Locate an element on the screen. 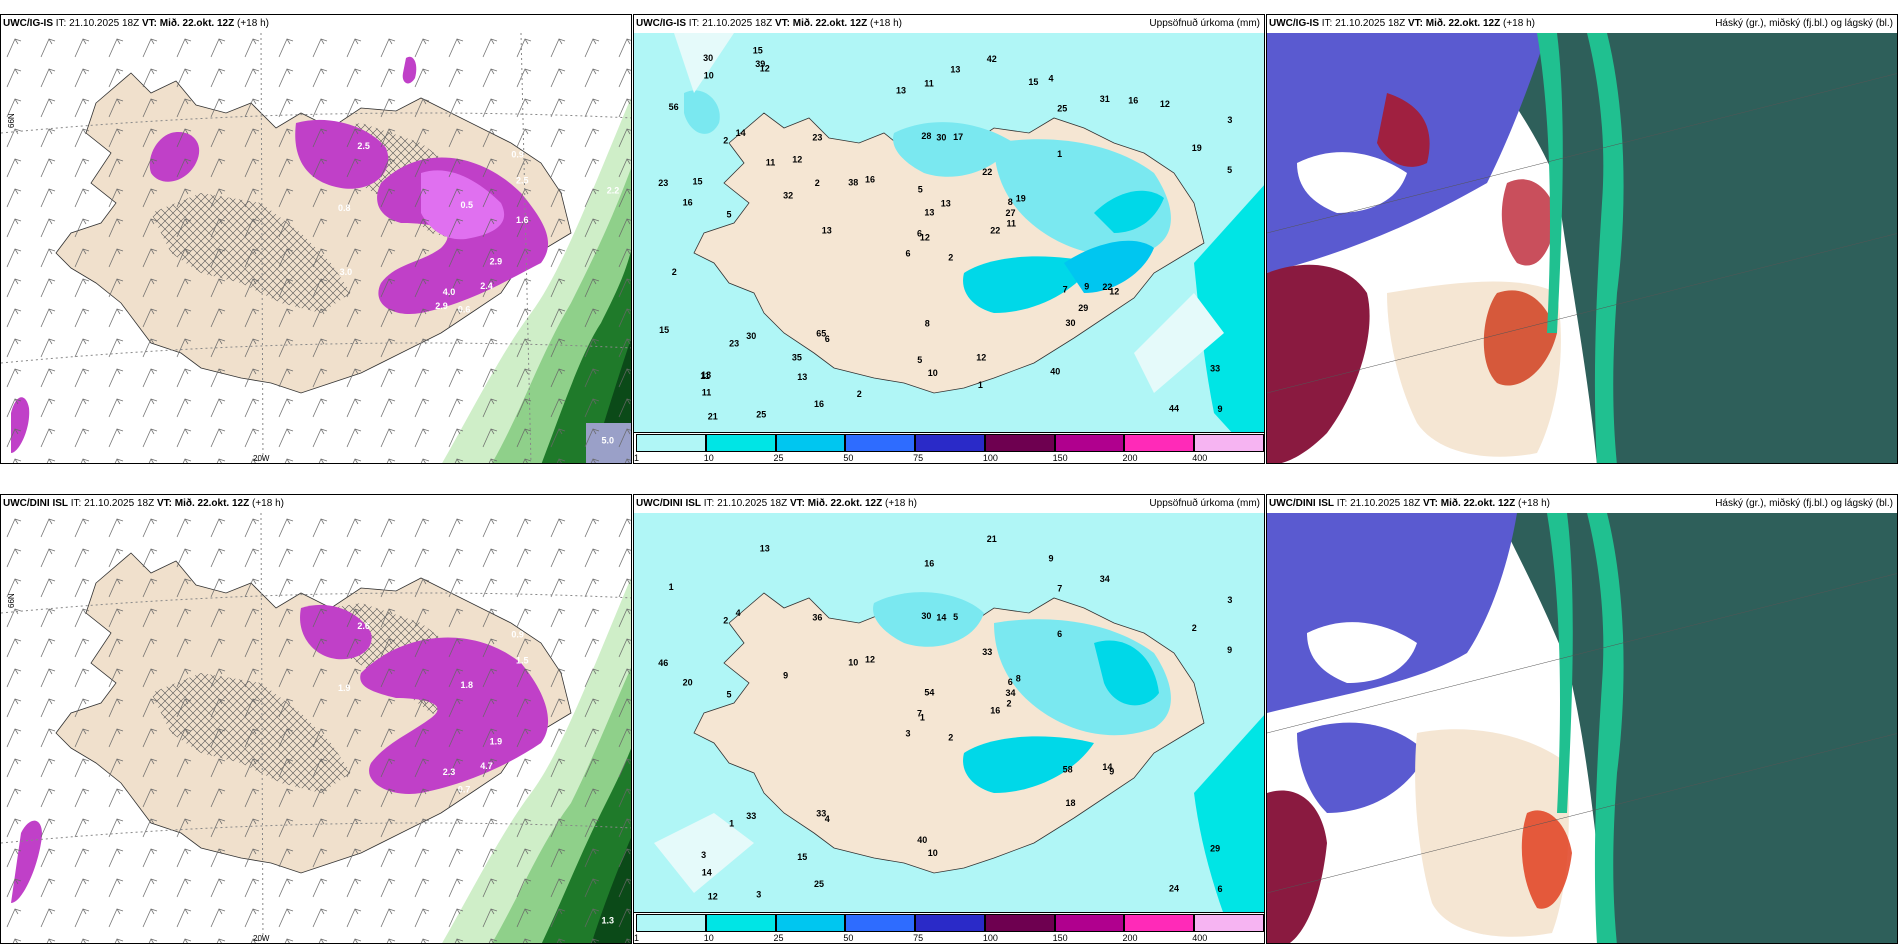  value-label: 3.0 is located at coordinates (346, 272).